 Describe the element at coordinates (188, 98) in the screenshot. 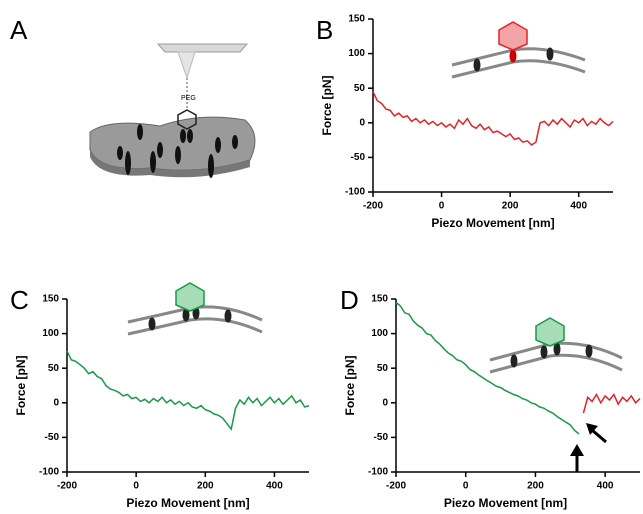

I see `peg-label: PEG` at that location.